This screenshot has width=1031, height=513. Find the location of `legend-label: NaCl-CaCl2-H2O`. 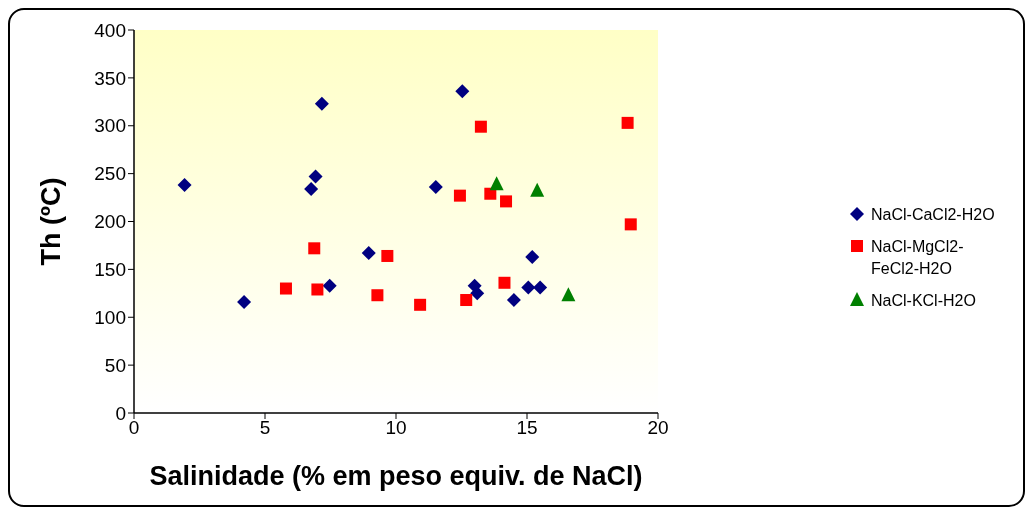

legend-label: NaCl-CaCl2-H2O is located at coordinates (933, 214).